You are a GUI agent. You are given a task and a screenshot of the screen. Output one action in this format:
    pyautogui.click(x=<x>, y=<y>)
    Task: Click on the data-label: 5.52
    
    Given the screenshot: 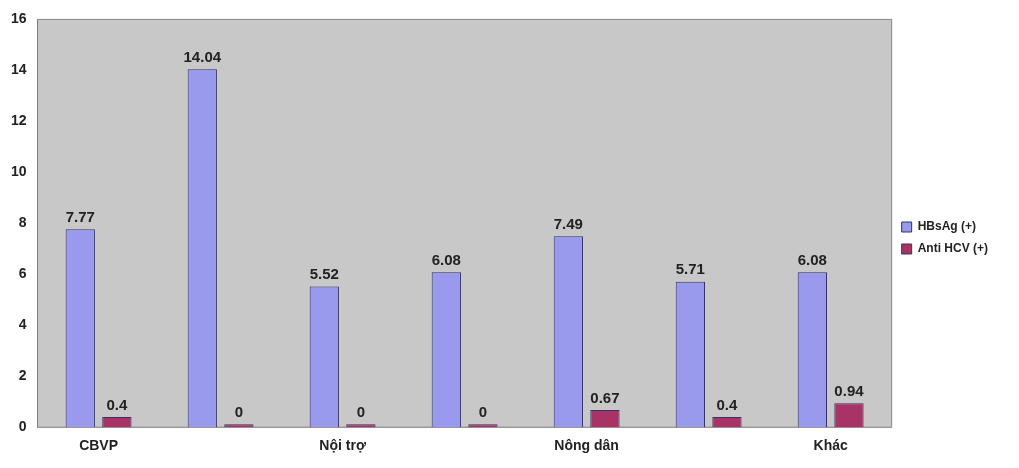 What is the action you would take?
    pyautogui.click(x=324, y=274)
    